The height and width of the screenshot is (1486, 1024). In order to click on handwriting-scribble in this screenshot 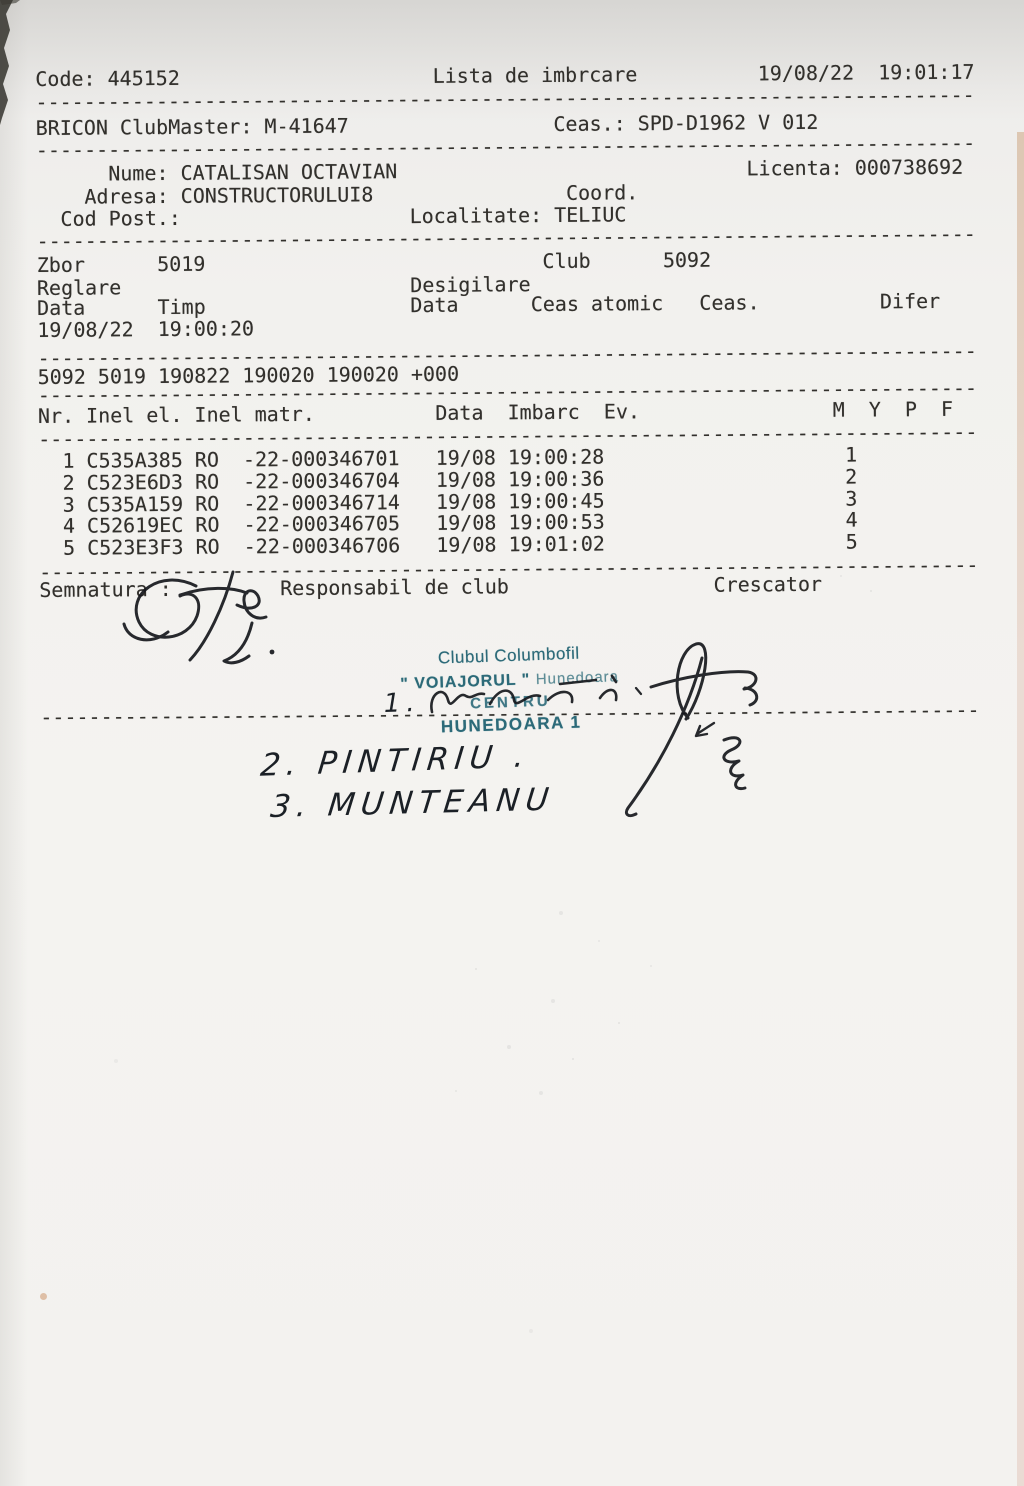, I will do `click(536, 694)`.